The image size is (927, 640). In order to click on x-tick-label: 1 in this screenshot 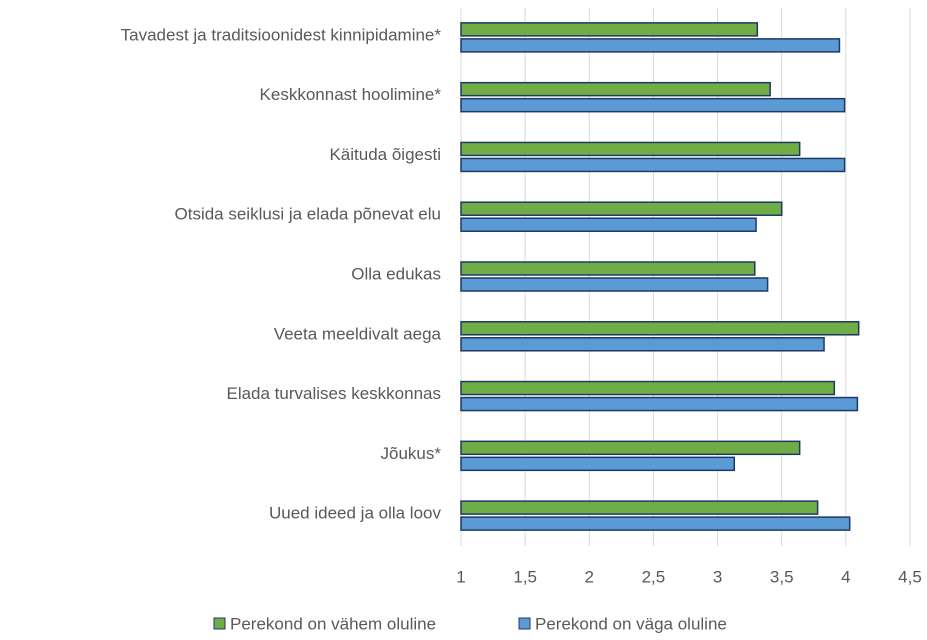, I will do `click(460, 576)`.